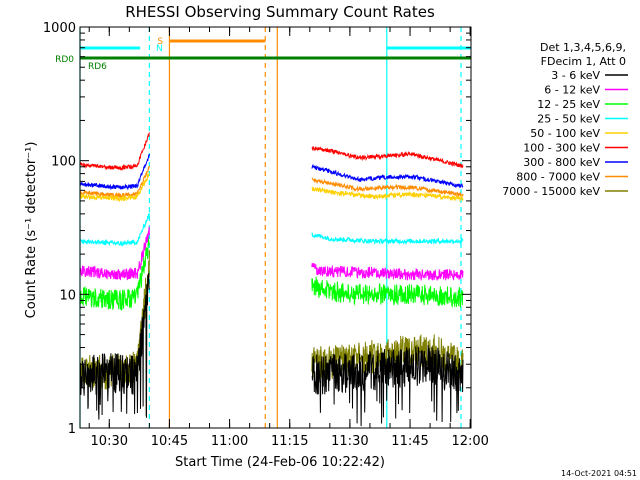 This screenshot has width=640, height=480. I want to click on y-tick-label: 10, so click(67, 295).